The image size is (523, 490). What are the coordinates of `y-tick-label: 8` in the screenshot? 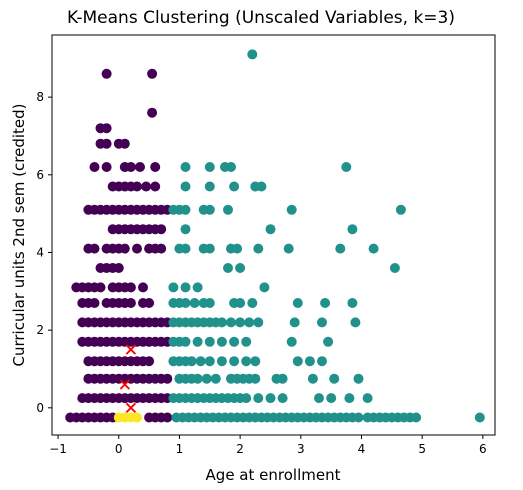 It's located at (40, 97).